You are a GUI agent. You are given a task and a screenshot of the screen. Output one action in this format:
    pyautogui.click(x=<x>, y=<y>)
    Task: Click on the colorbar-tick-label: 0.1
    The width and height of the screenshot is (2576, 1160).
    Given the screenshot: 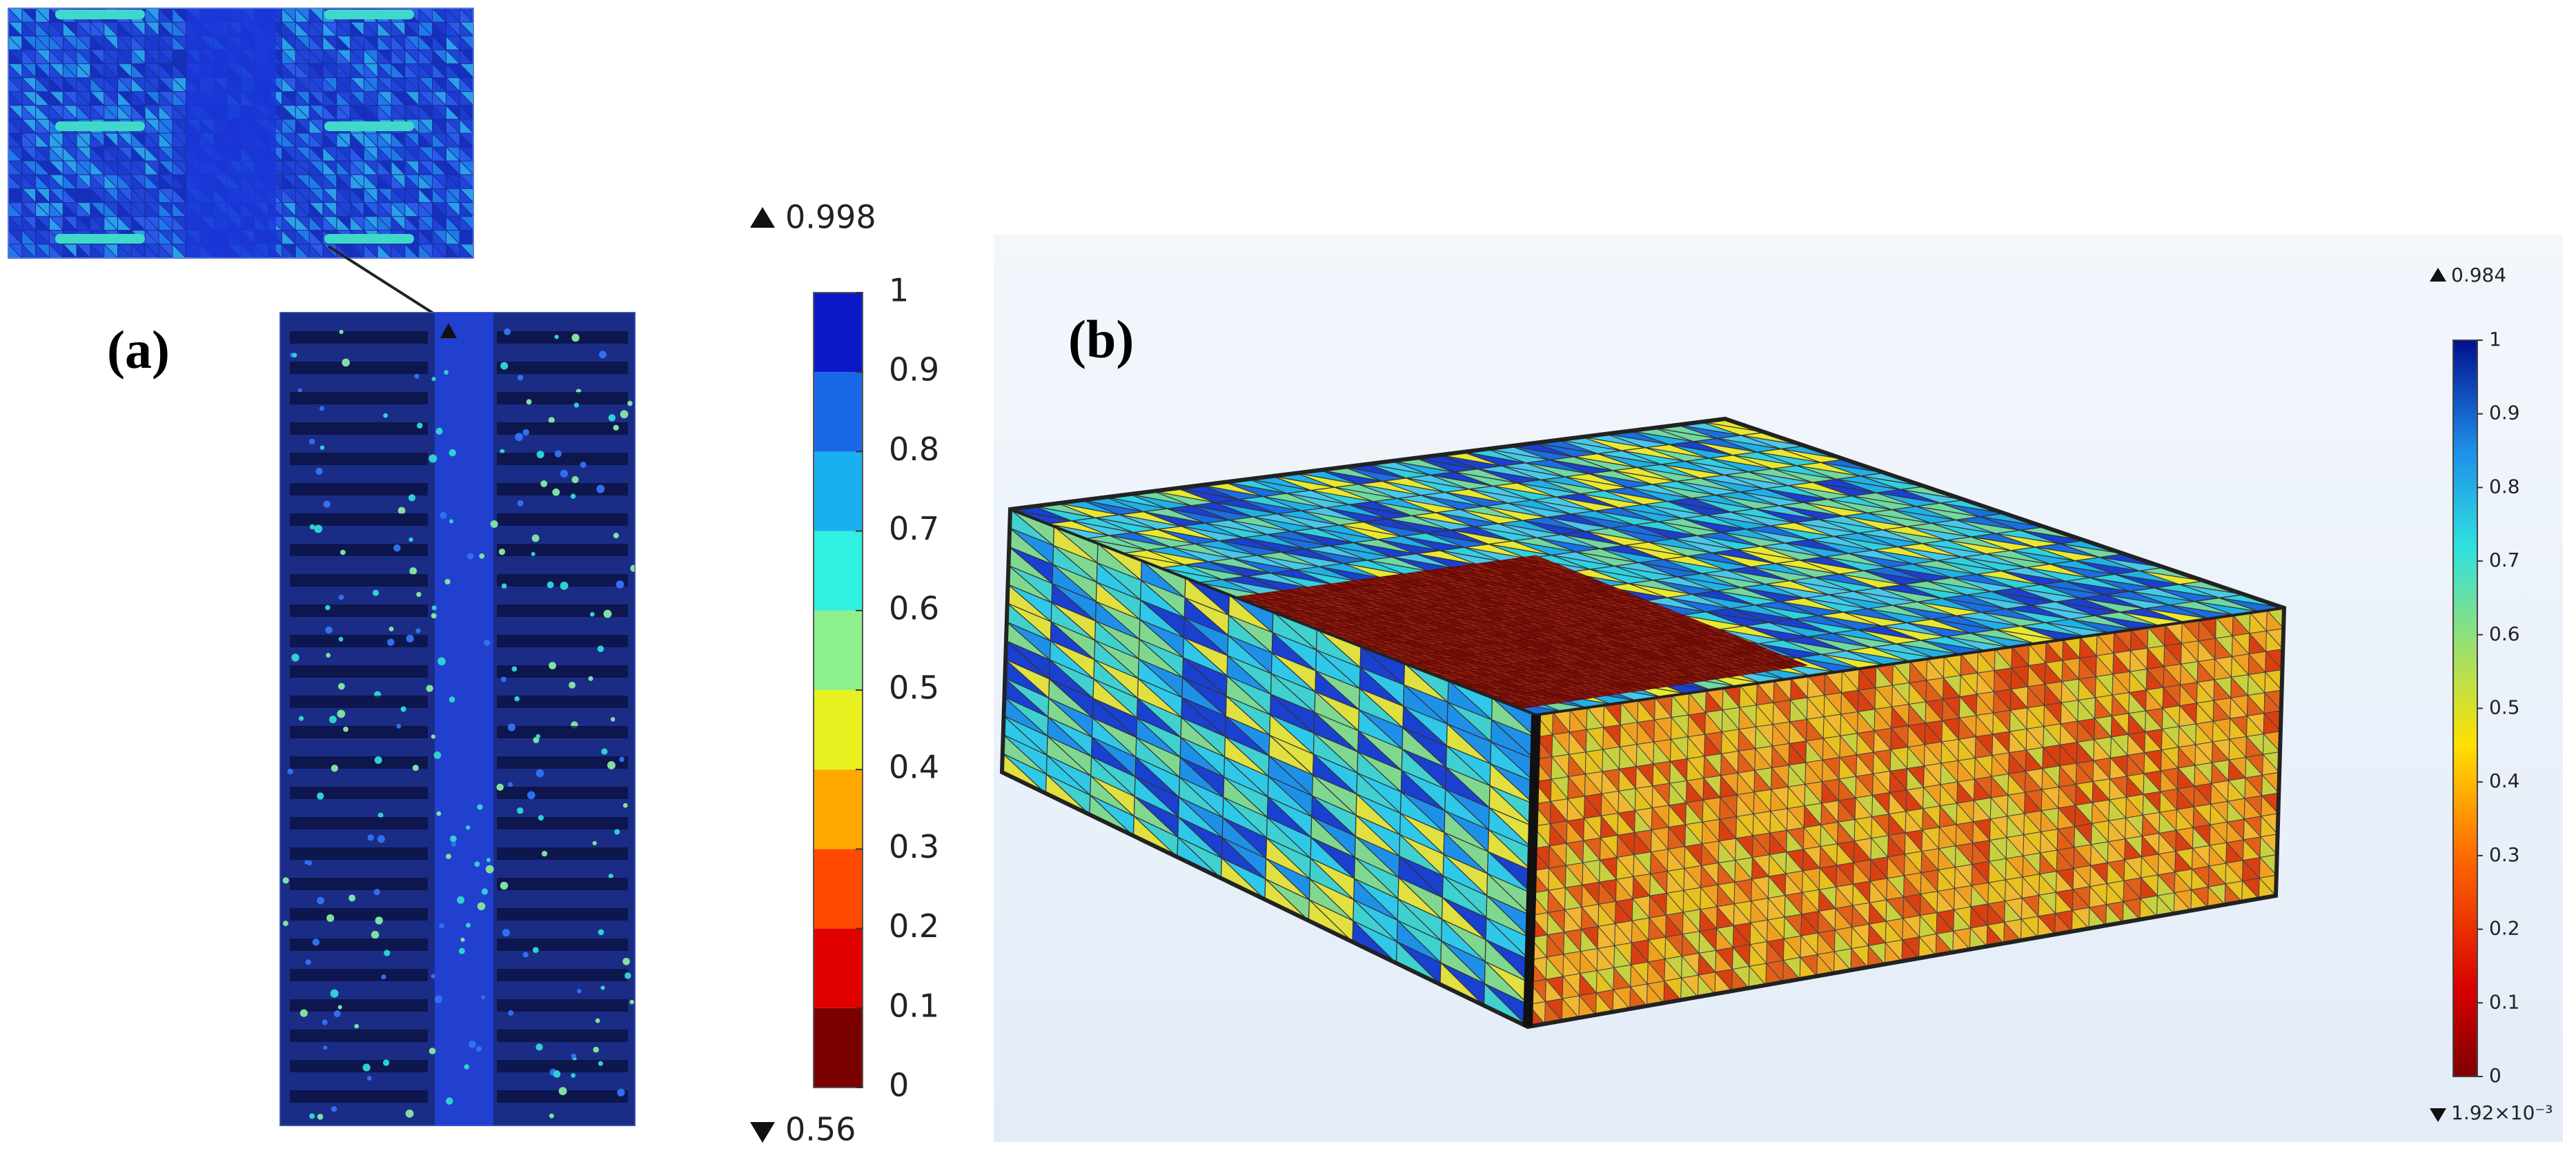 What is the action you would take?
    pyautogui.click(x=914, y=1005)
    